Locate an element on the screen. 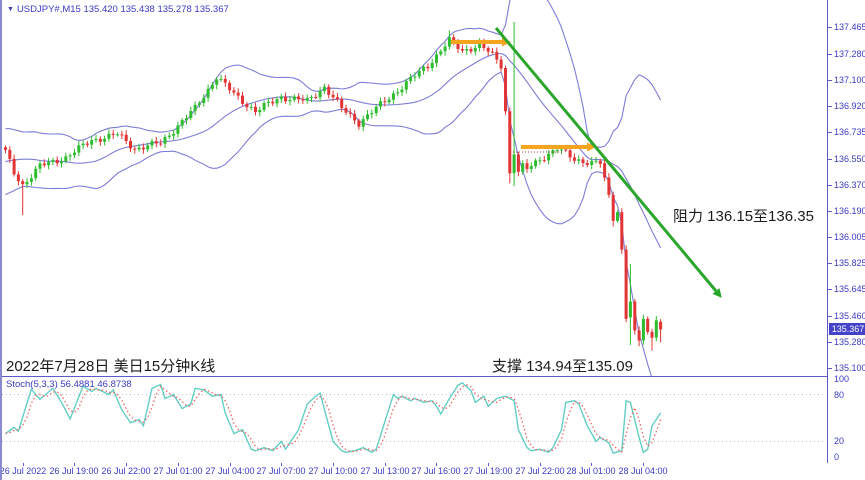 The width and height of the screenshot is (865, 480). stoch-axis-label: 0 is located at coordinates (837, 457).